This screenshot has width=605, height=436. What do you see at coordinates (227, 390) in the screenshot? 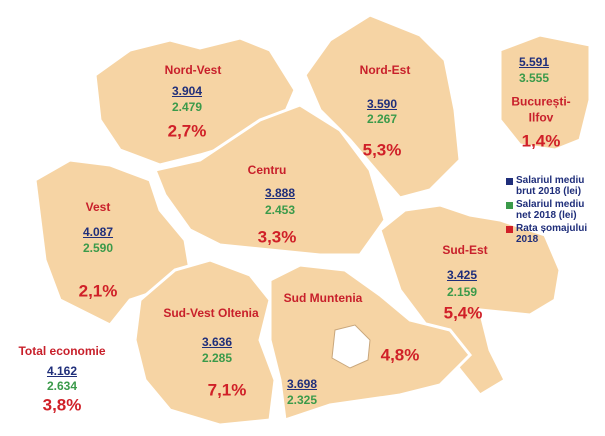
I see `unemployment-rate: 7,1%` at bounding box center [227, 390].